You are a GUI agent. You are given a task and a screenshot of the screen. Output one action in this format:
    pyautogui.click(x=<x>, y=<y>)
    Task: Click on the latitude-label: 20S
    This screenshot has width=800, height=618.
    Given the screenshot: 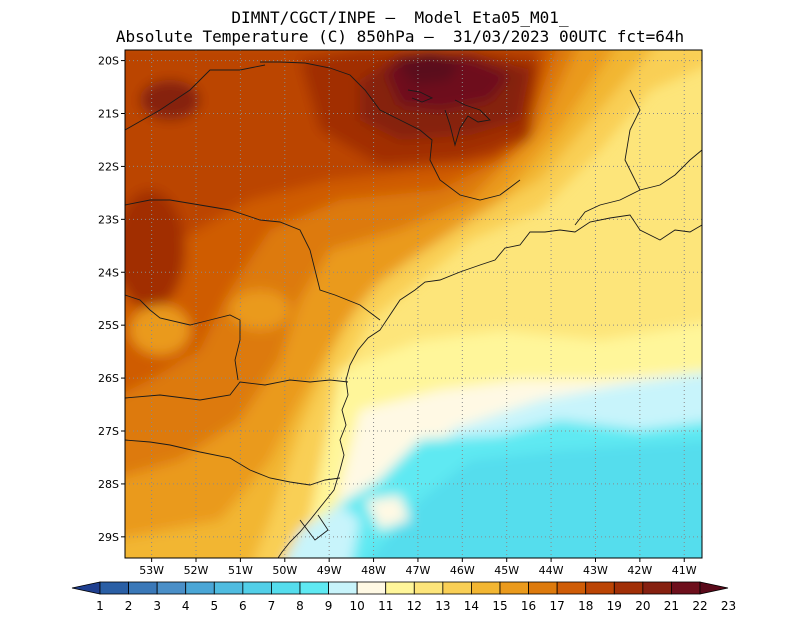 What is the action you would take?
    pyautogui.click(x=108, y=61)
    